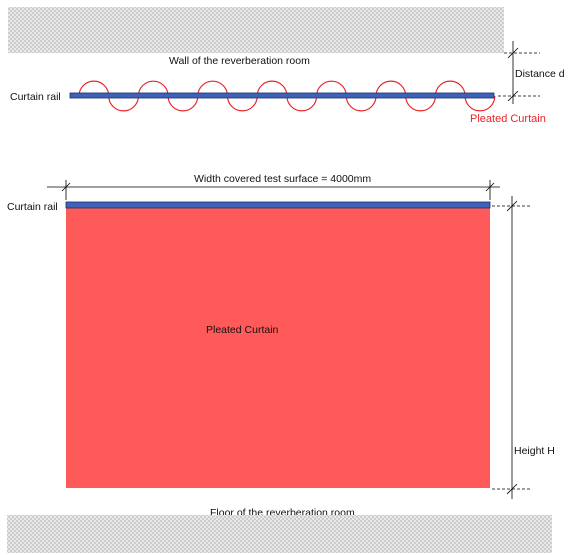 This screenshot has height=555, width=569. I want to click on pleated-curtain-front-label: Pleated Curtain, so click(242, 330).